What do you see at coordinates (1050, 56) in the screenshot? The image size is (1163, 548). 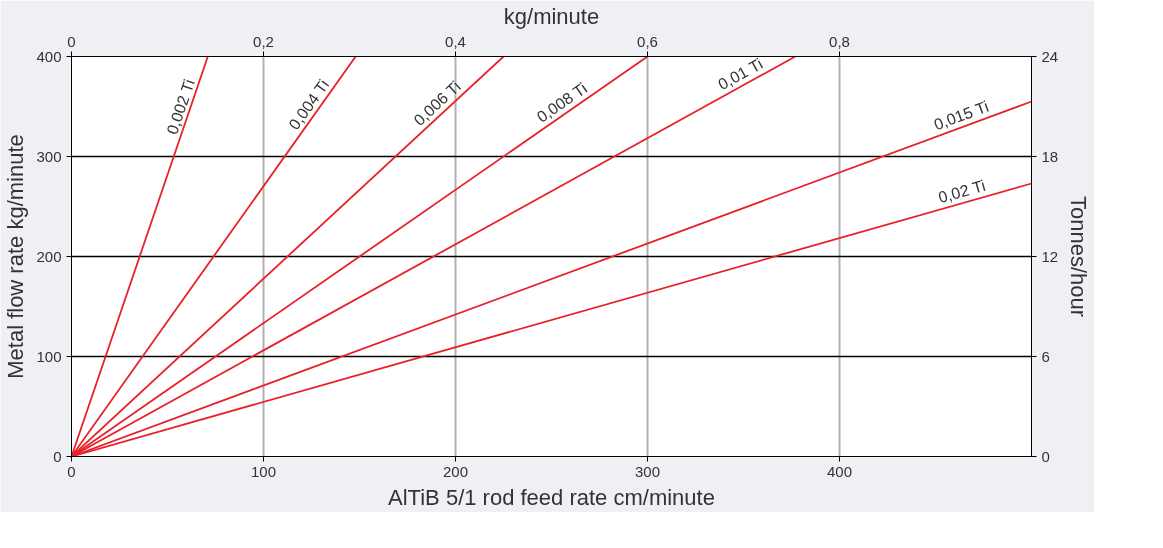 I see `y2-tick-label: 24` at bounding box center [1050, 56].